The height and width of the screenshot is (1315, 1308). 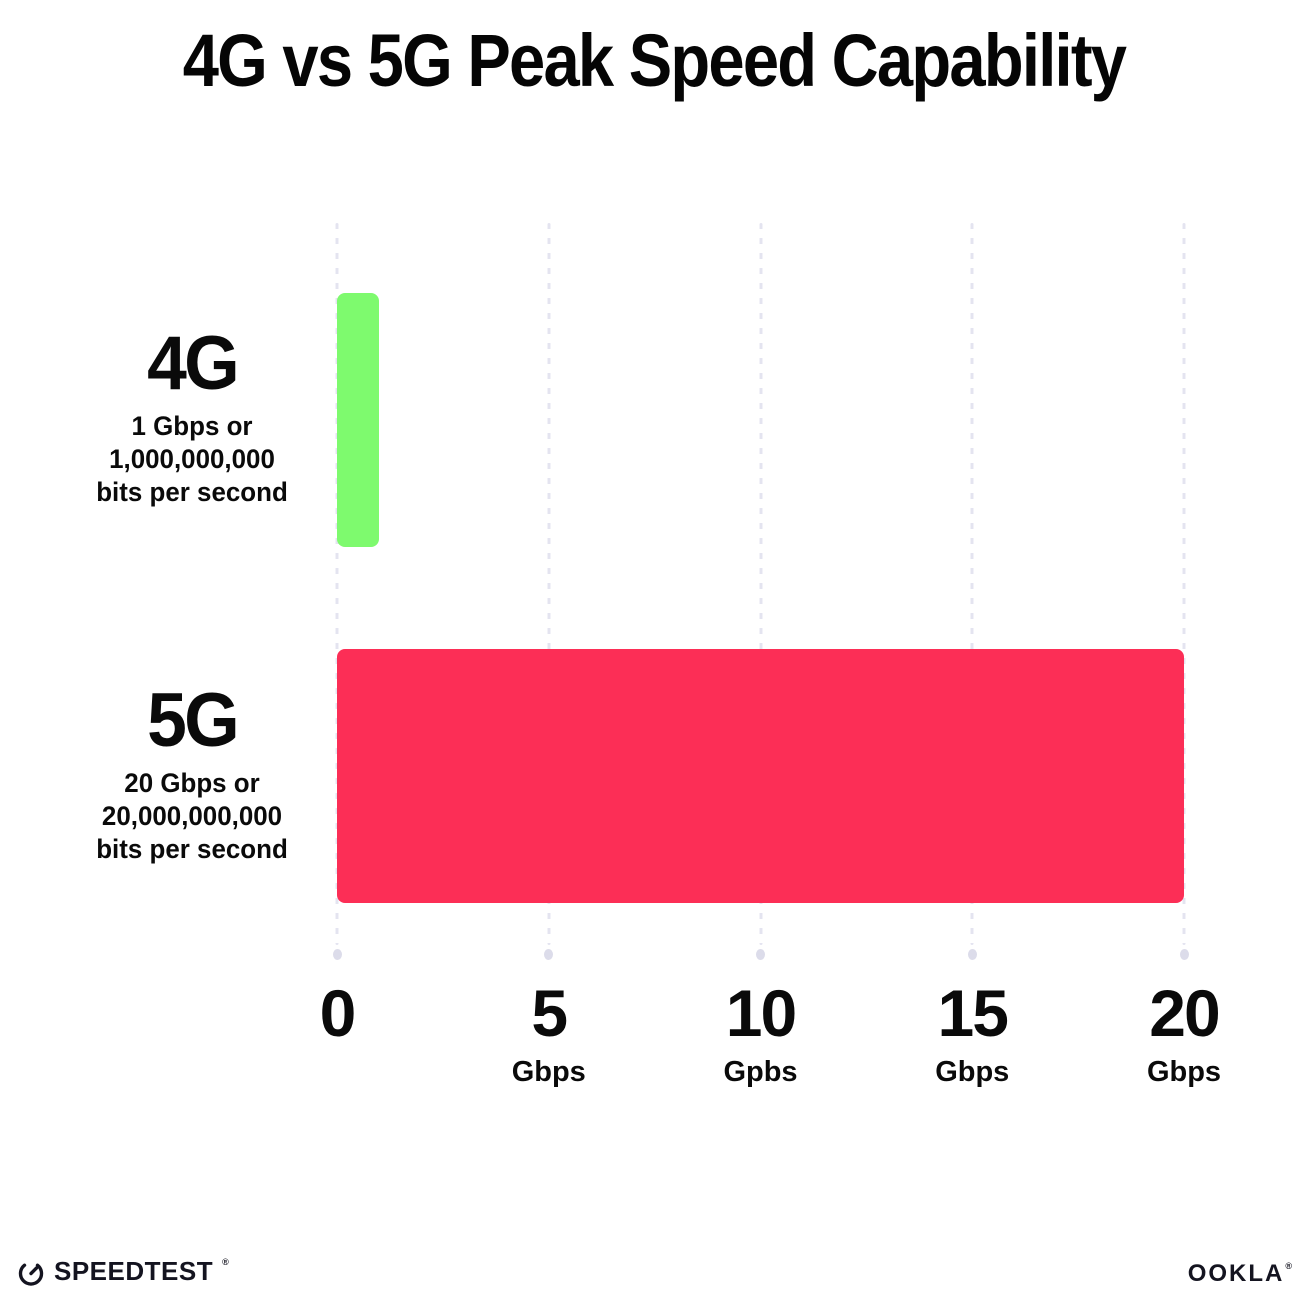 I want to click on x-tick-5: 5 Gbps, so click(x=549, y=1034).